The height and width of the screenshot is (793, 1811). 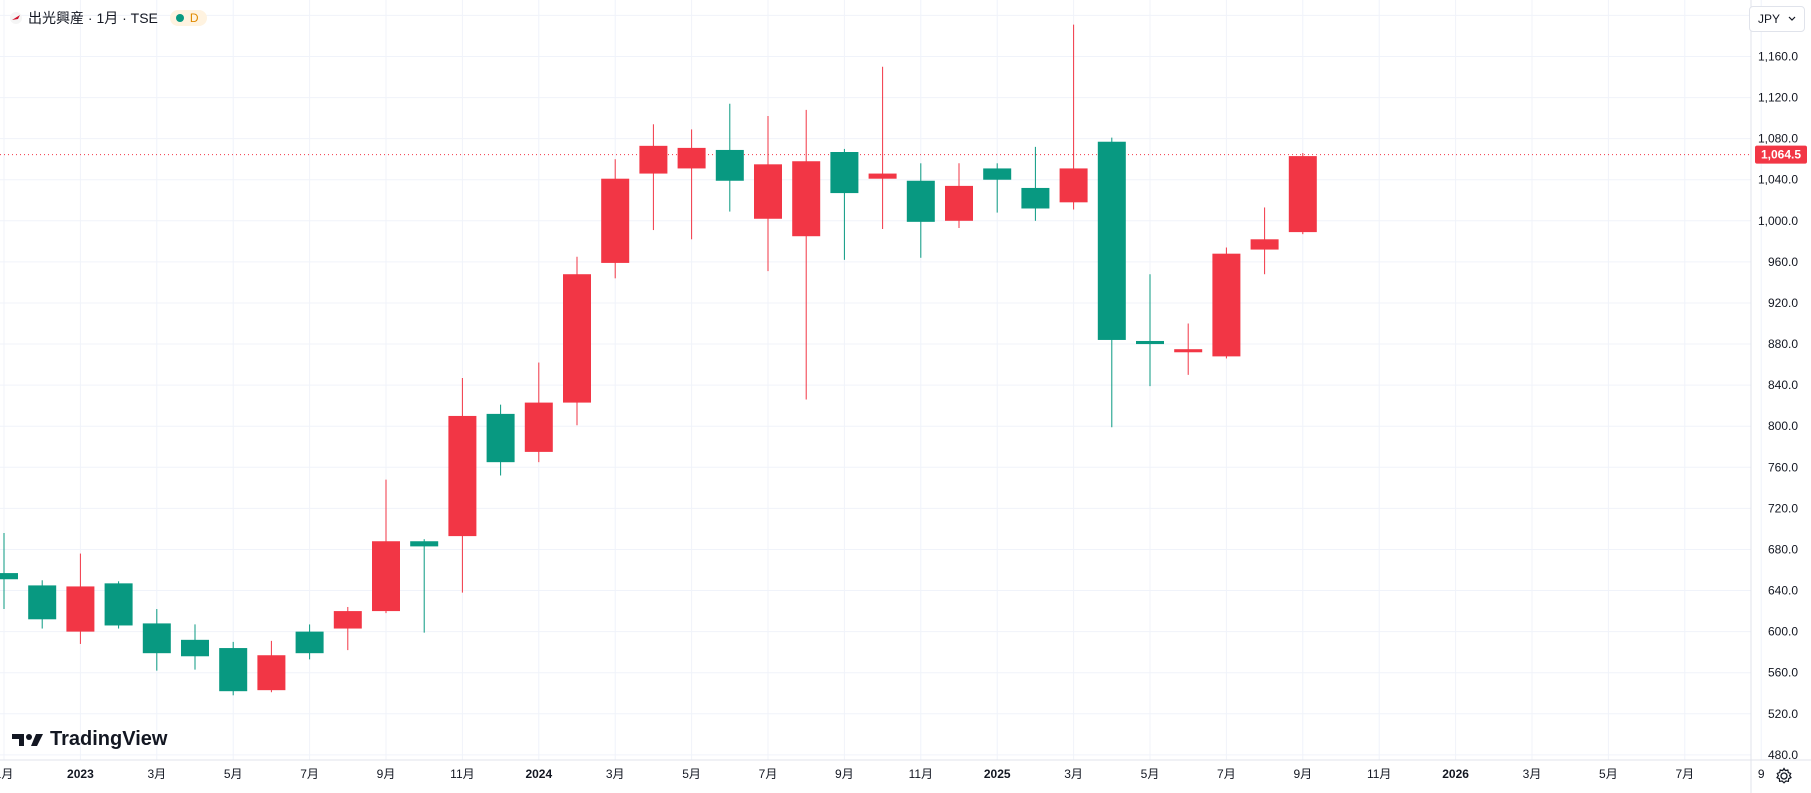 What do you see at coordinates (1783, 385) in the screenshot?
I see `y-tick-label: 840.0` at bounding box center [1783, 385].